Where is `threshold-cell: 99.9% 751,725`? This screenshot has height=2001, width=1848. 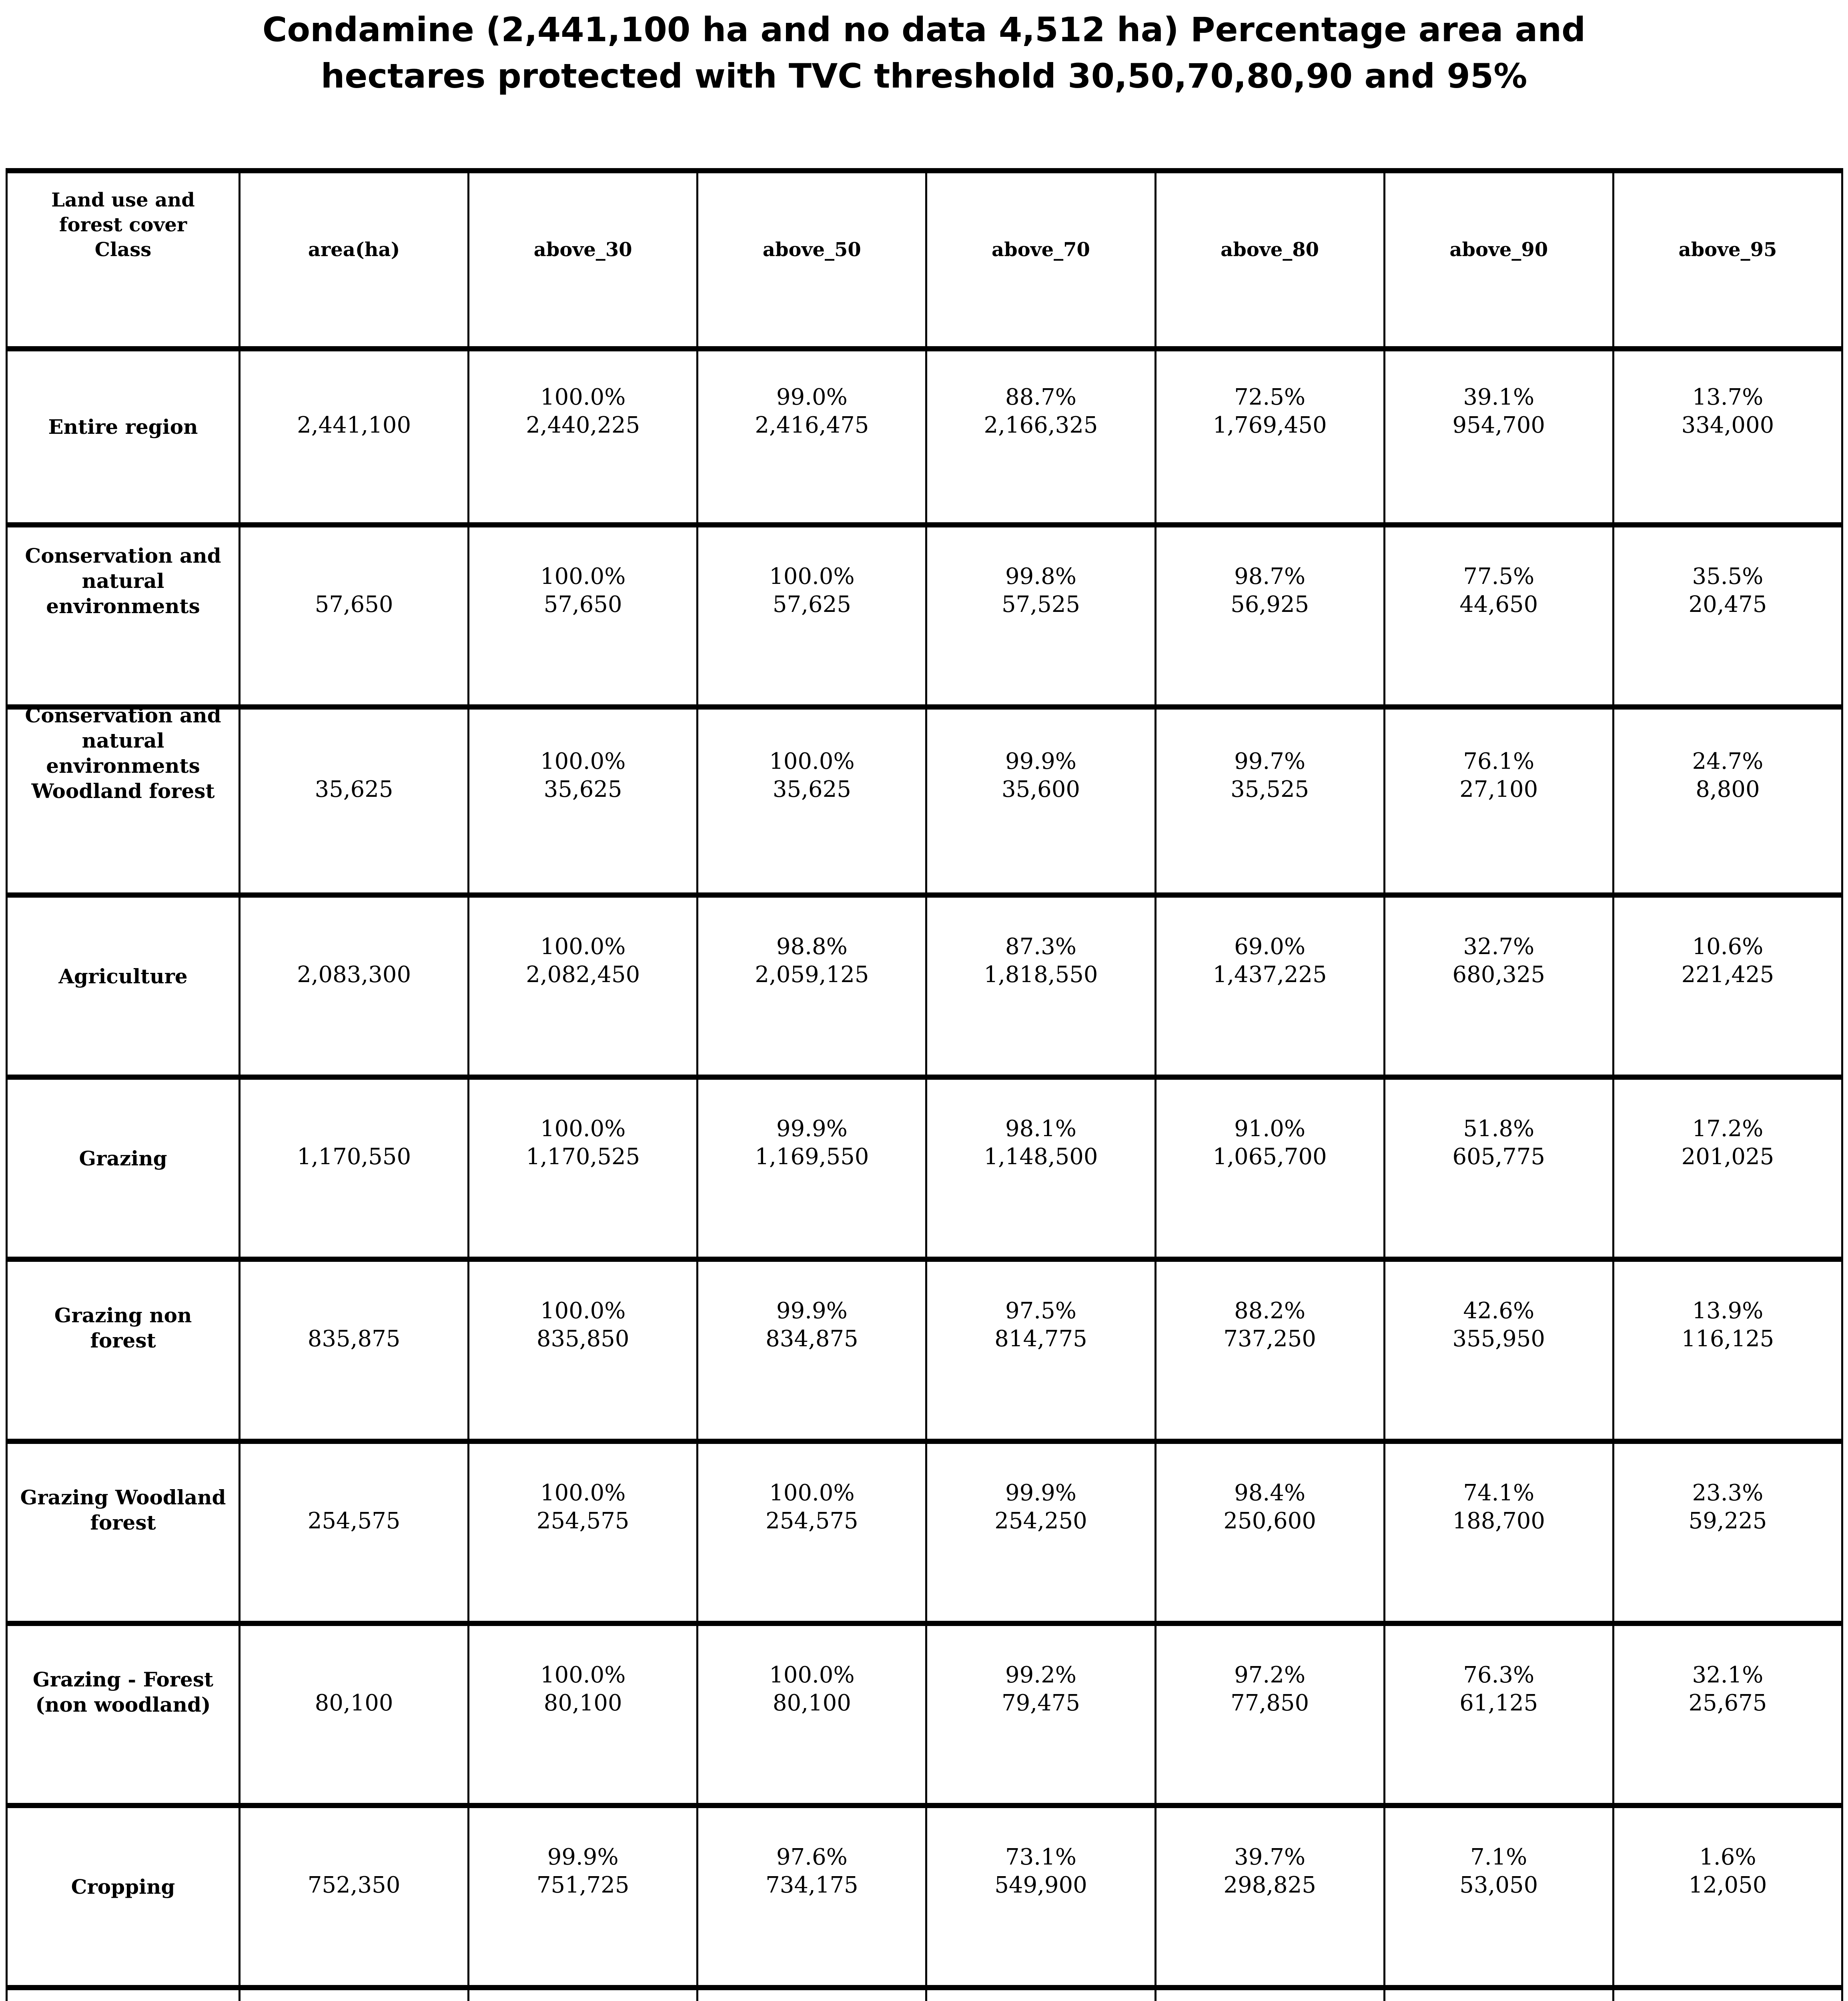 threshold-cell: 99.9% 751,725 is located at coordinates (583, 1896).